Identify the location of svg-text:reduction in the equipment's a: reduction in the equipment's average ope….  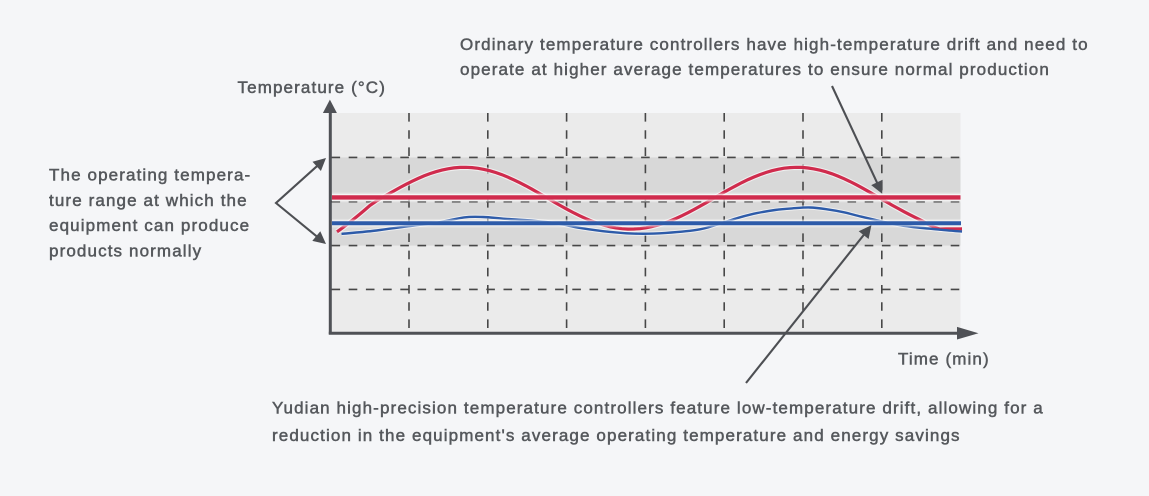
(616, 435).